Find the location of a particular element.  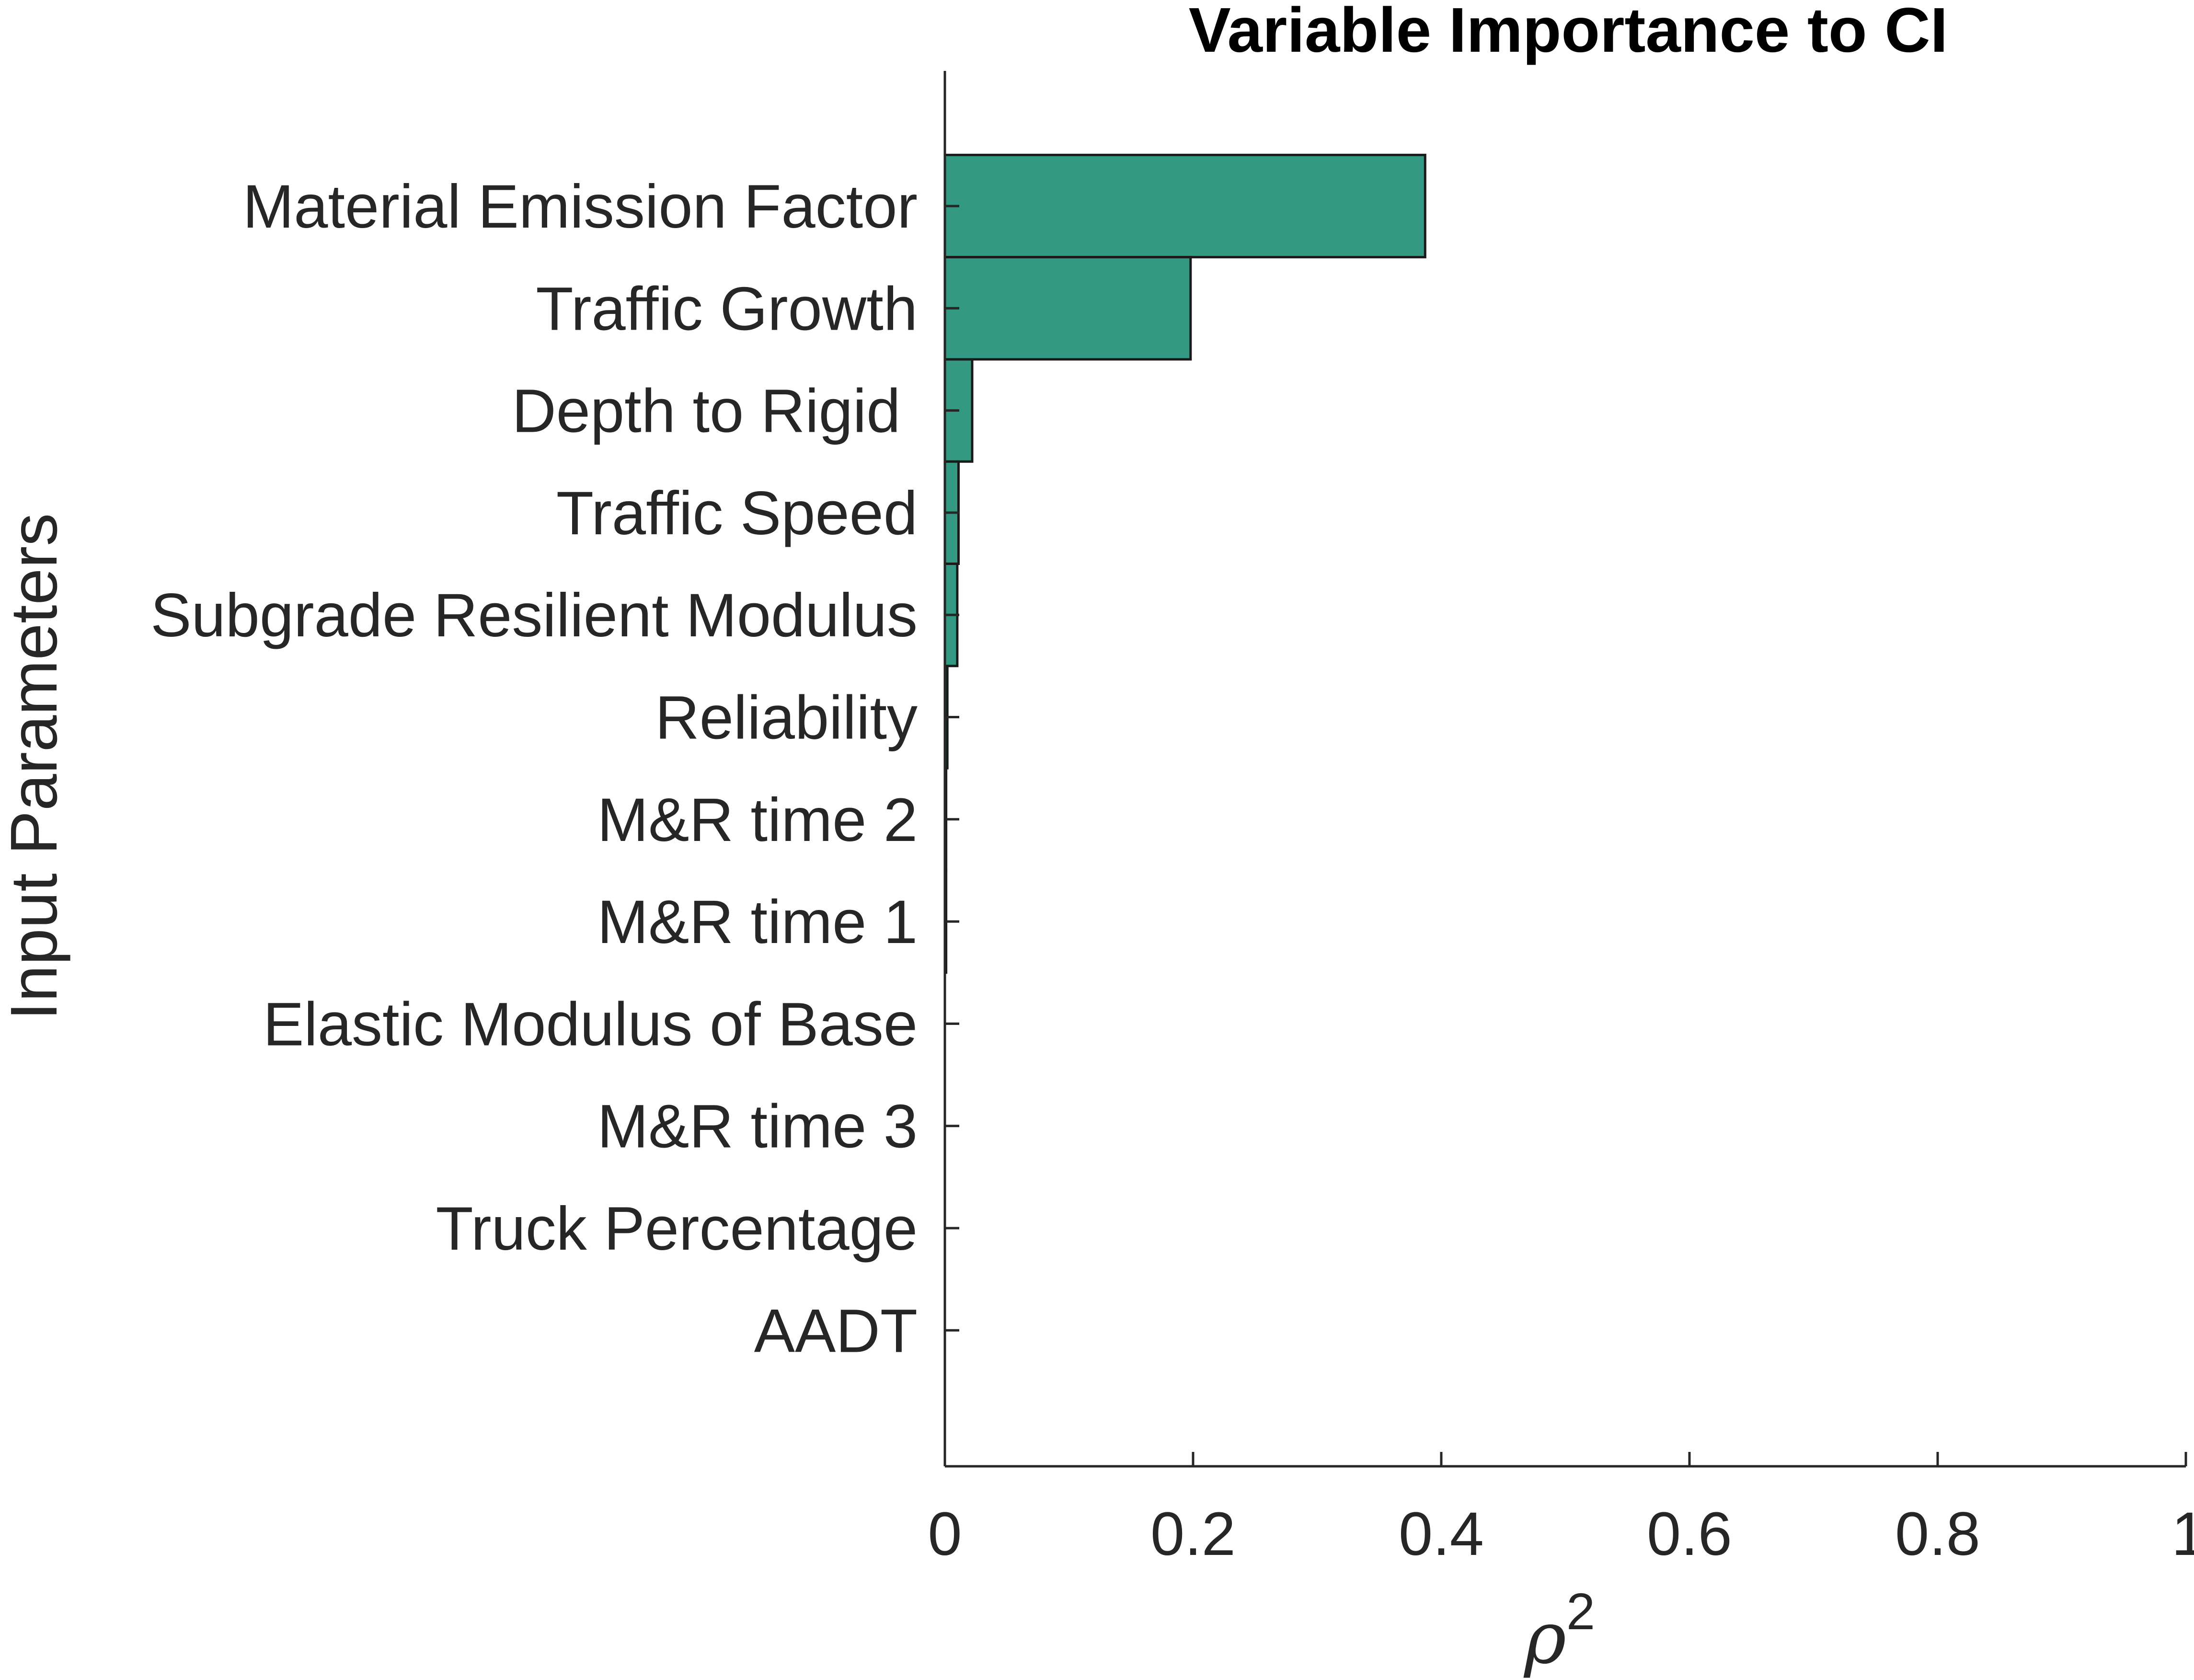

category-label: Elastic Modulus of Base is located at coordinates (591, 1024).